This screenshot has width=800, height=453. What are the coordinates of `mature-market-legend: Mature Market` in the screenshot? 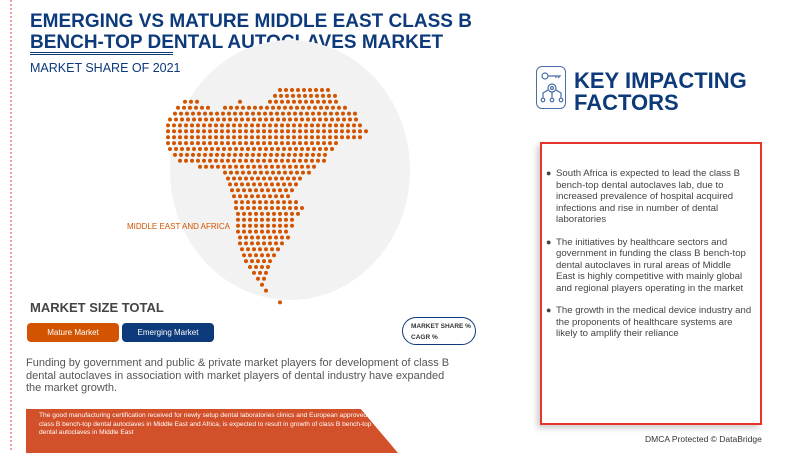 It's located at (73, 332).